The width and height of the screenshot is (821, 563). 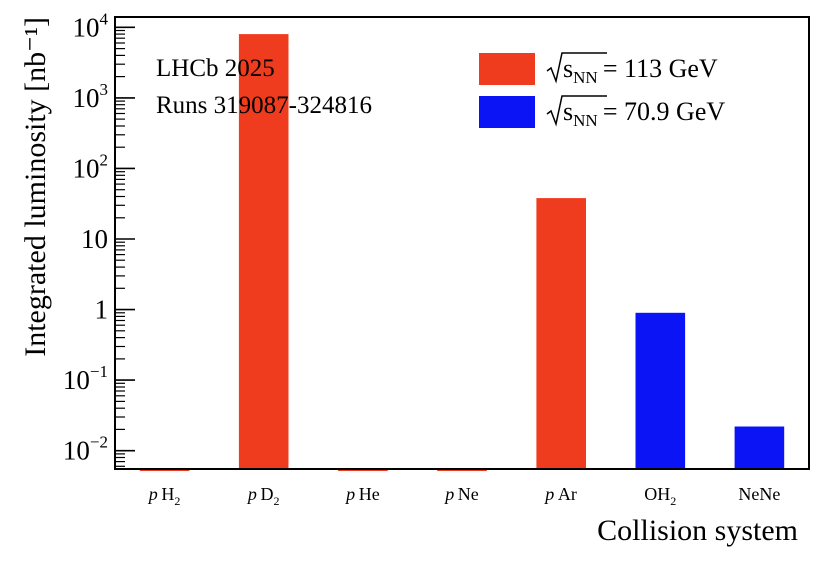 I want to click on x-tick-label: p D2, so click(x=263, y=496).